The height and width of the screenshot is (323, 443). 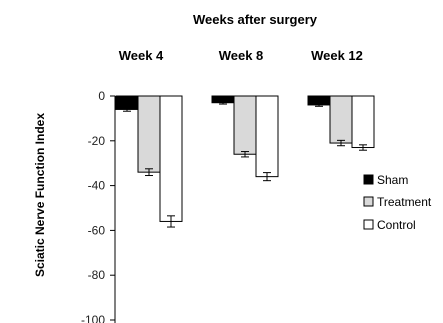 What do you see at coordinates (368, 179) in the screenshot?
I see `legend-swatch-sham` at bounding box center [368, 179].